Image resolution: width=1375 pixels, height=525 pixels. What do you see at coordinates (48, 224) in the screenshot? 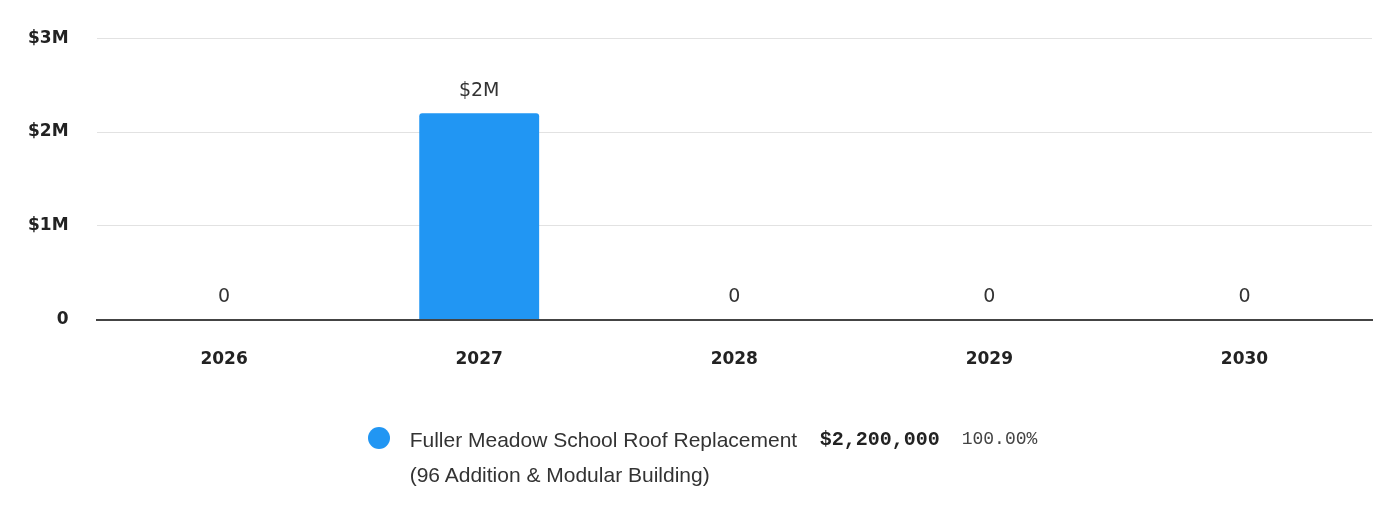
I see `y-tick-label: $1M` at bounding box center [48, 224].